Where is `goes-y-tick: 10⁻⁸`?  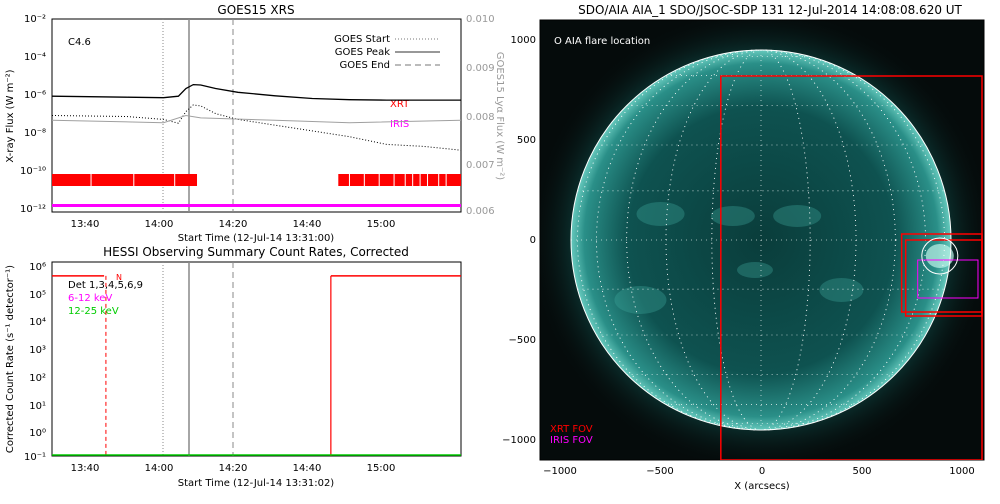 goes-y-tick: 10⁻⁸ is located at coordinates (35, 133).